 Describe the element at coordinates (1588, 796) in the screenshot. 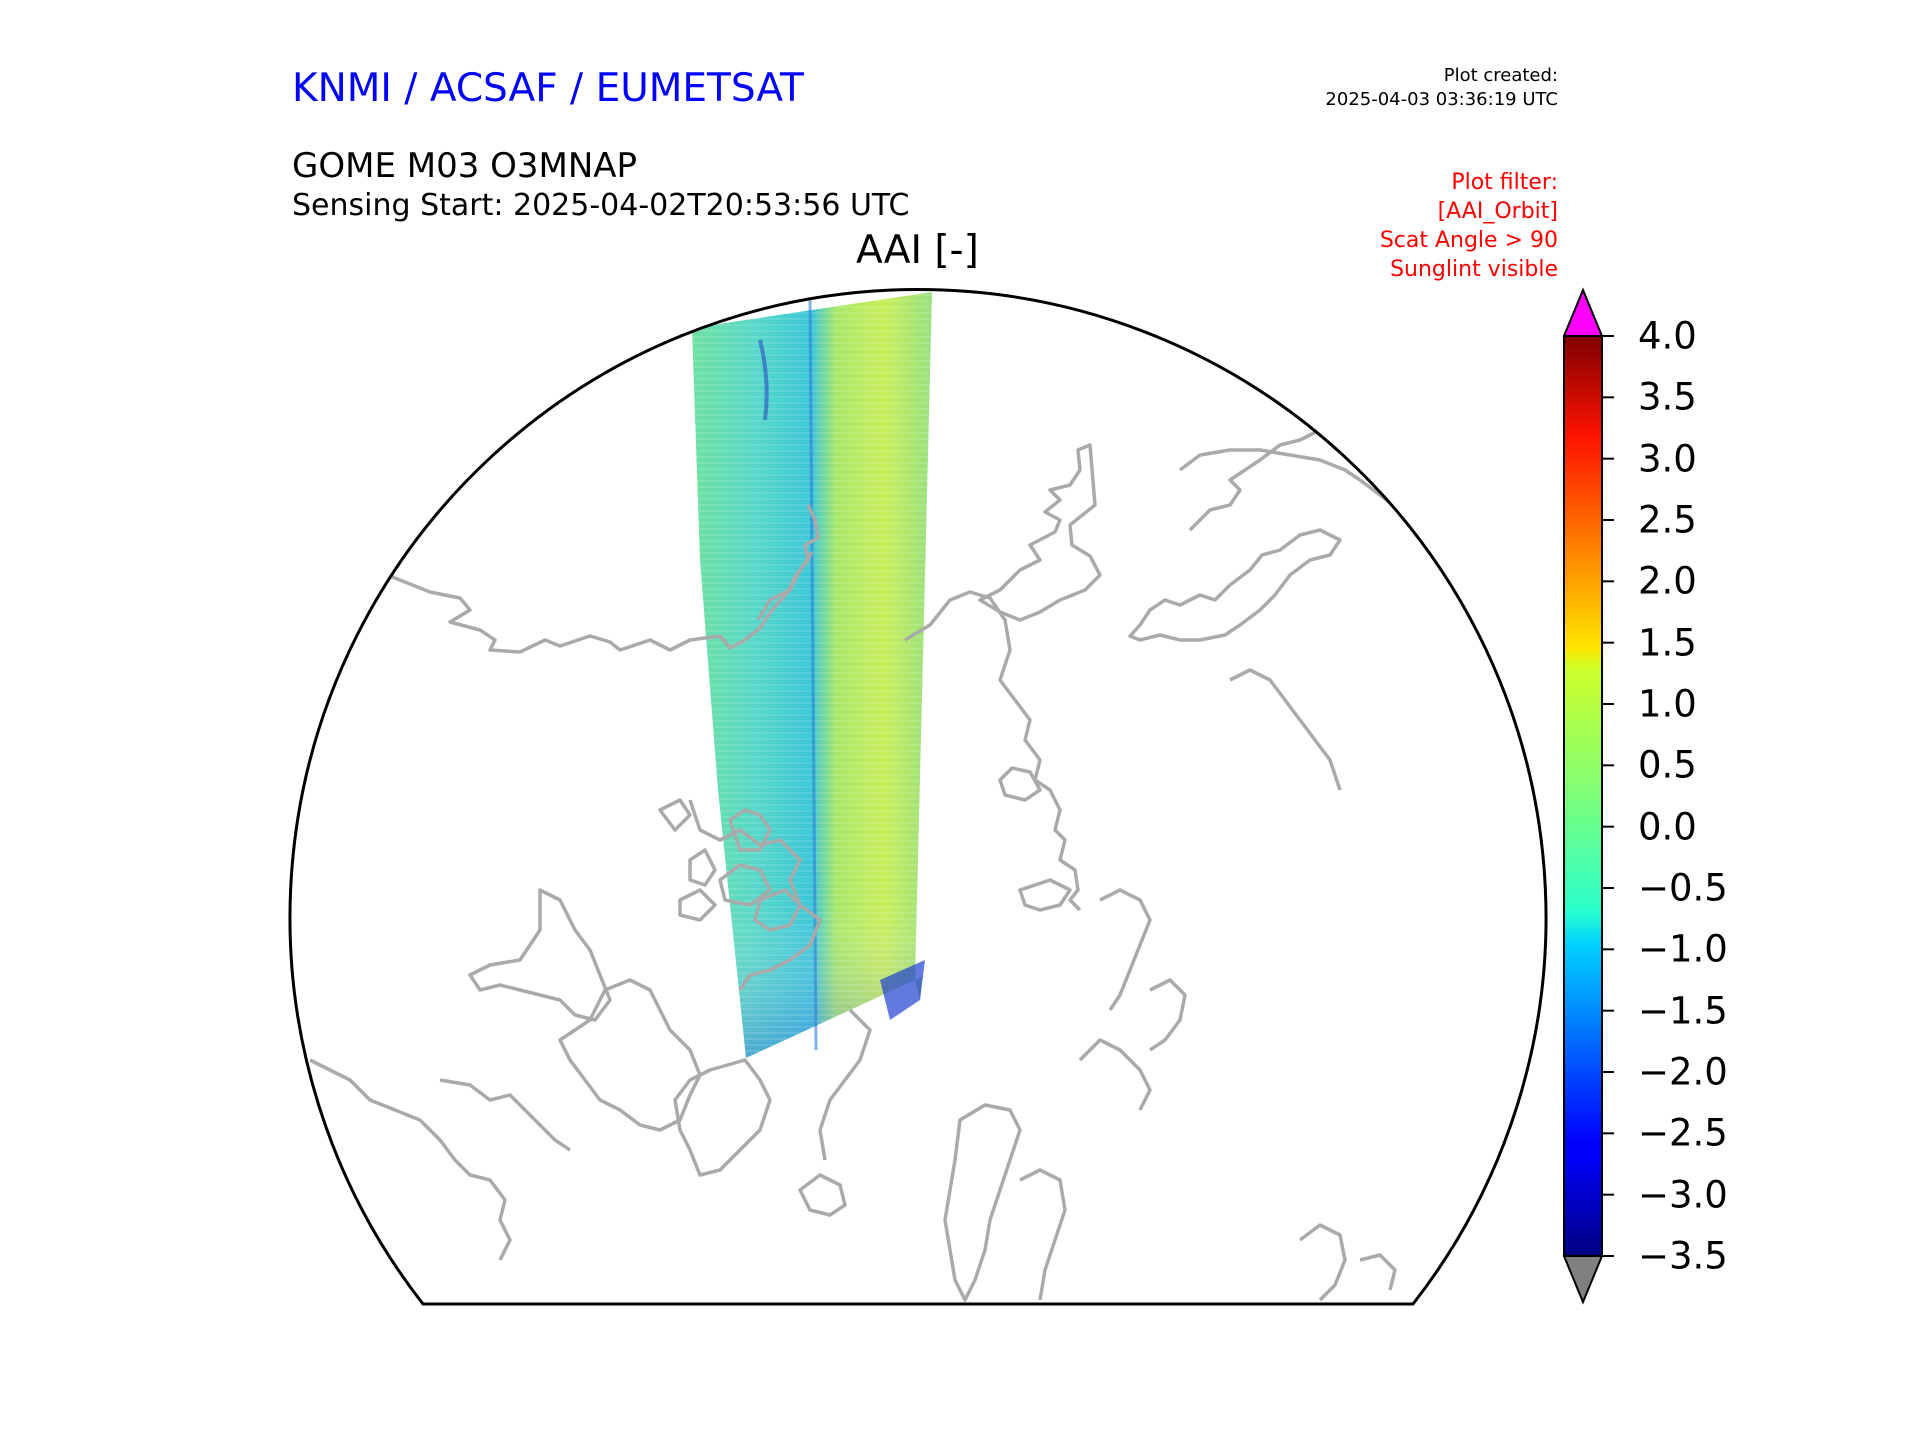

I see `colorbar` at that location.